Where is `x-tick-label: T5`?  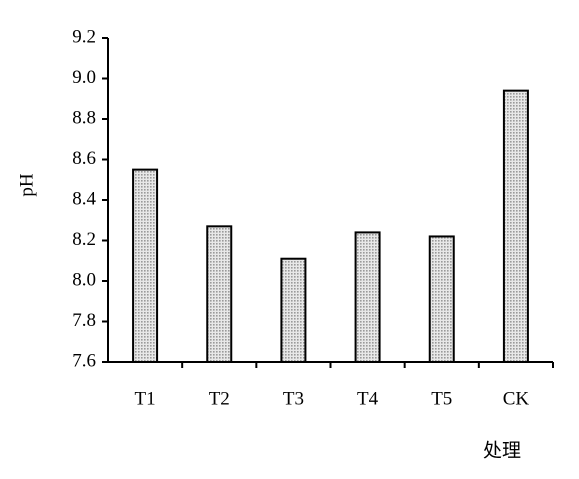
x-tick-label: T5 is located at coordinates (441, 398).